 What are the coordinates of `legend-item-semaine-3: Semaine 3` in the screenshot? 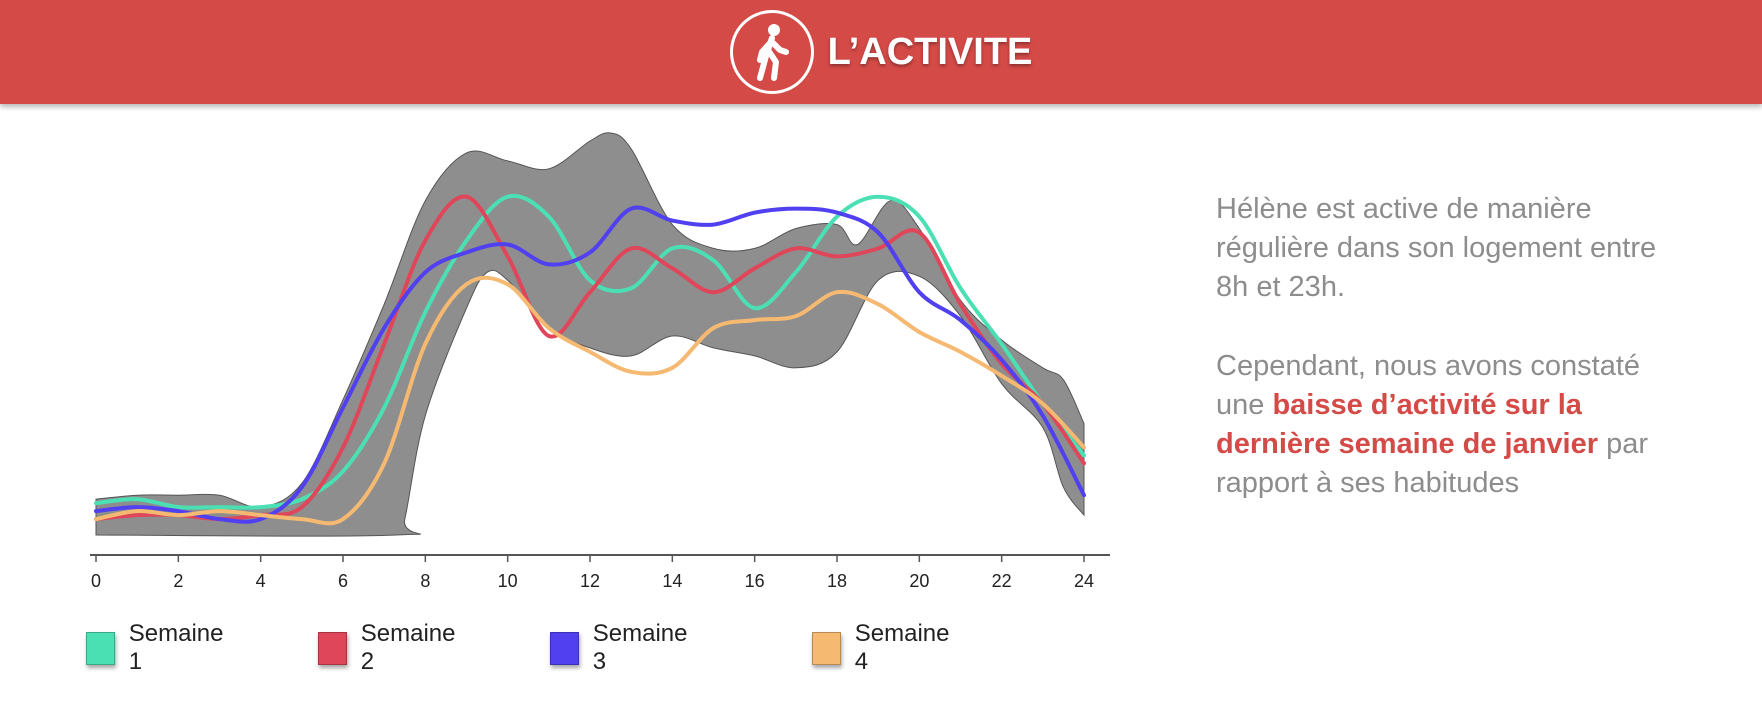 It's located at (621, 647).